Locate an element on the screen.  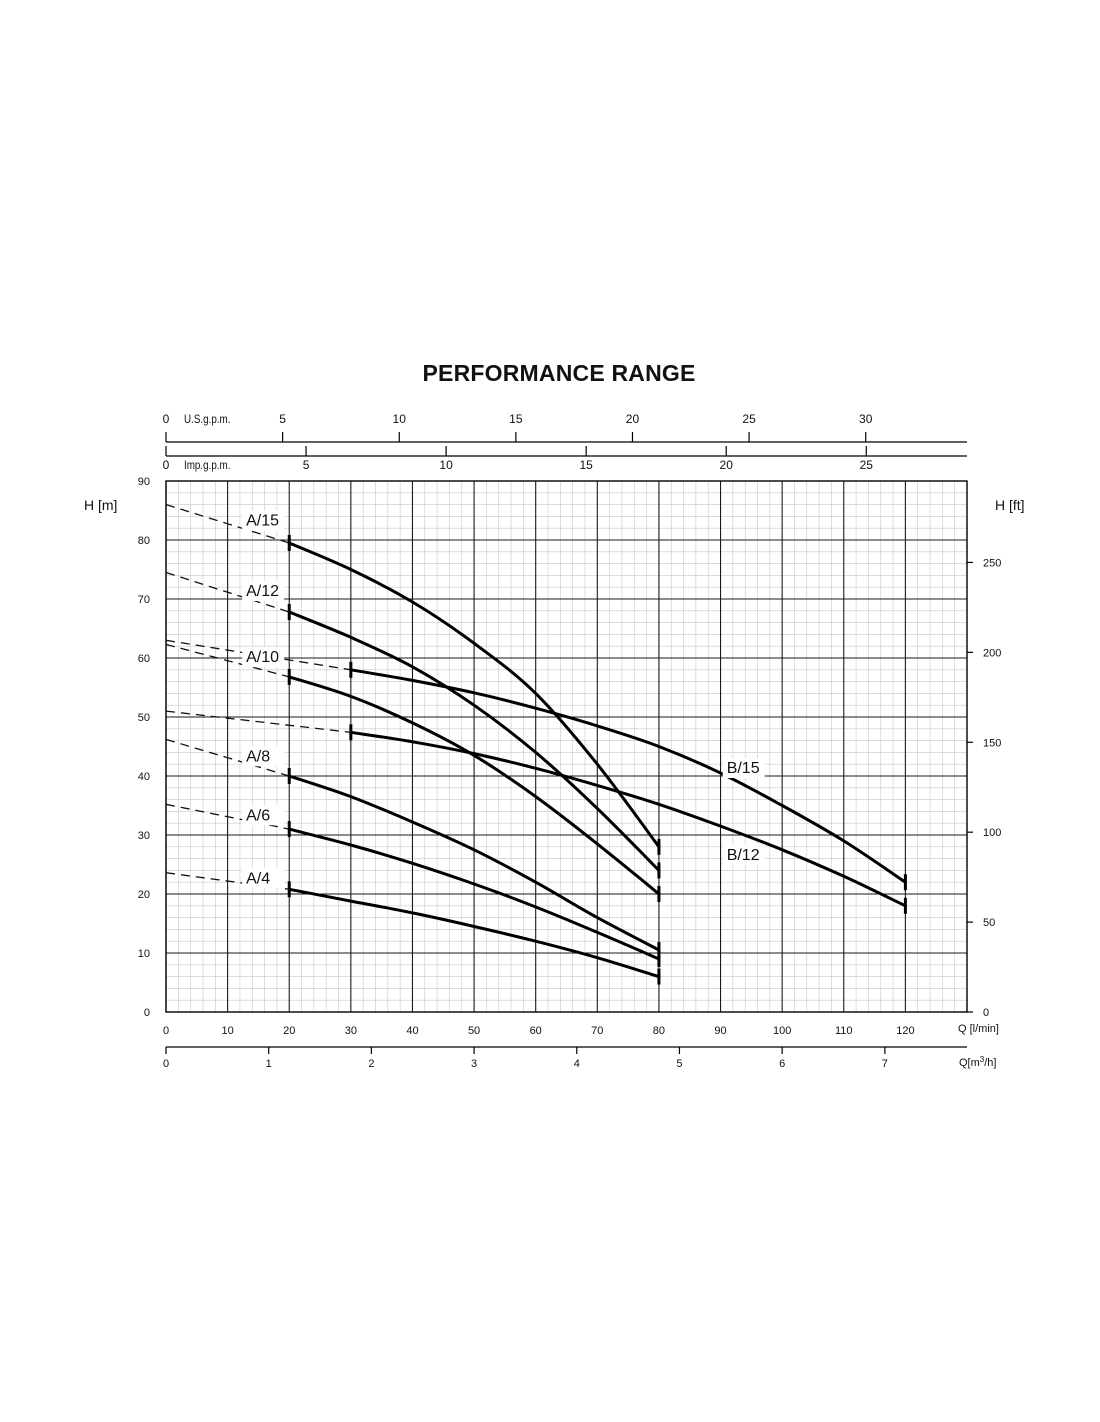
y2-tick-label: 200 is located at coordinates (992, 653).